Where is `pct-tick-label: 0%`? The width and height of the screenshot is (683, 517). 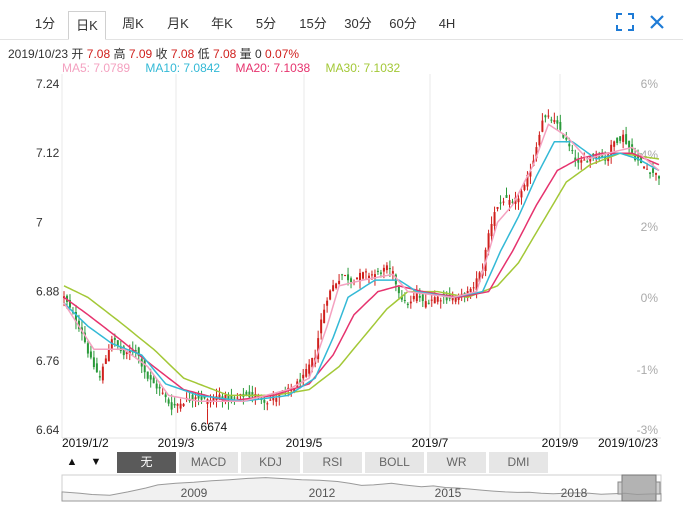
pct-tick-label: 0% is located at coordinates (650, 298).